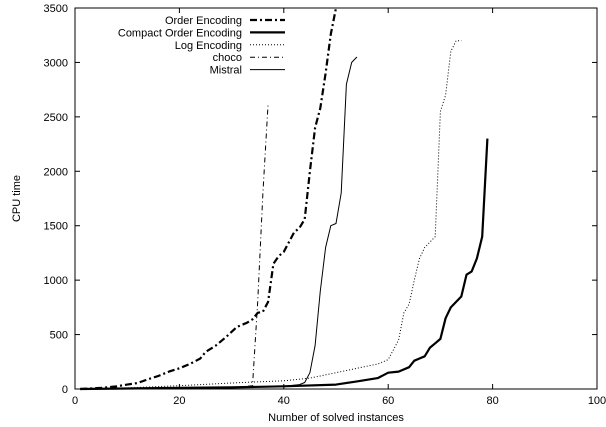  Describe the element at coordinates (56, 172) in the screenshot. I see `y-tick-label: 2000` at that location.